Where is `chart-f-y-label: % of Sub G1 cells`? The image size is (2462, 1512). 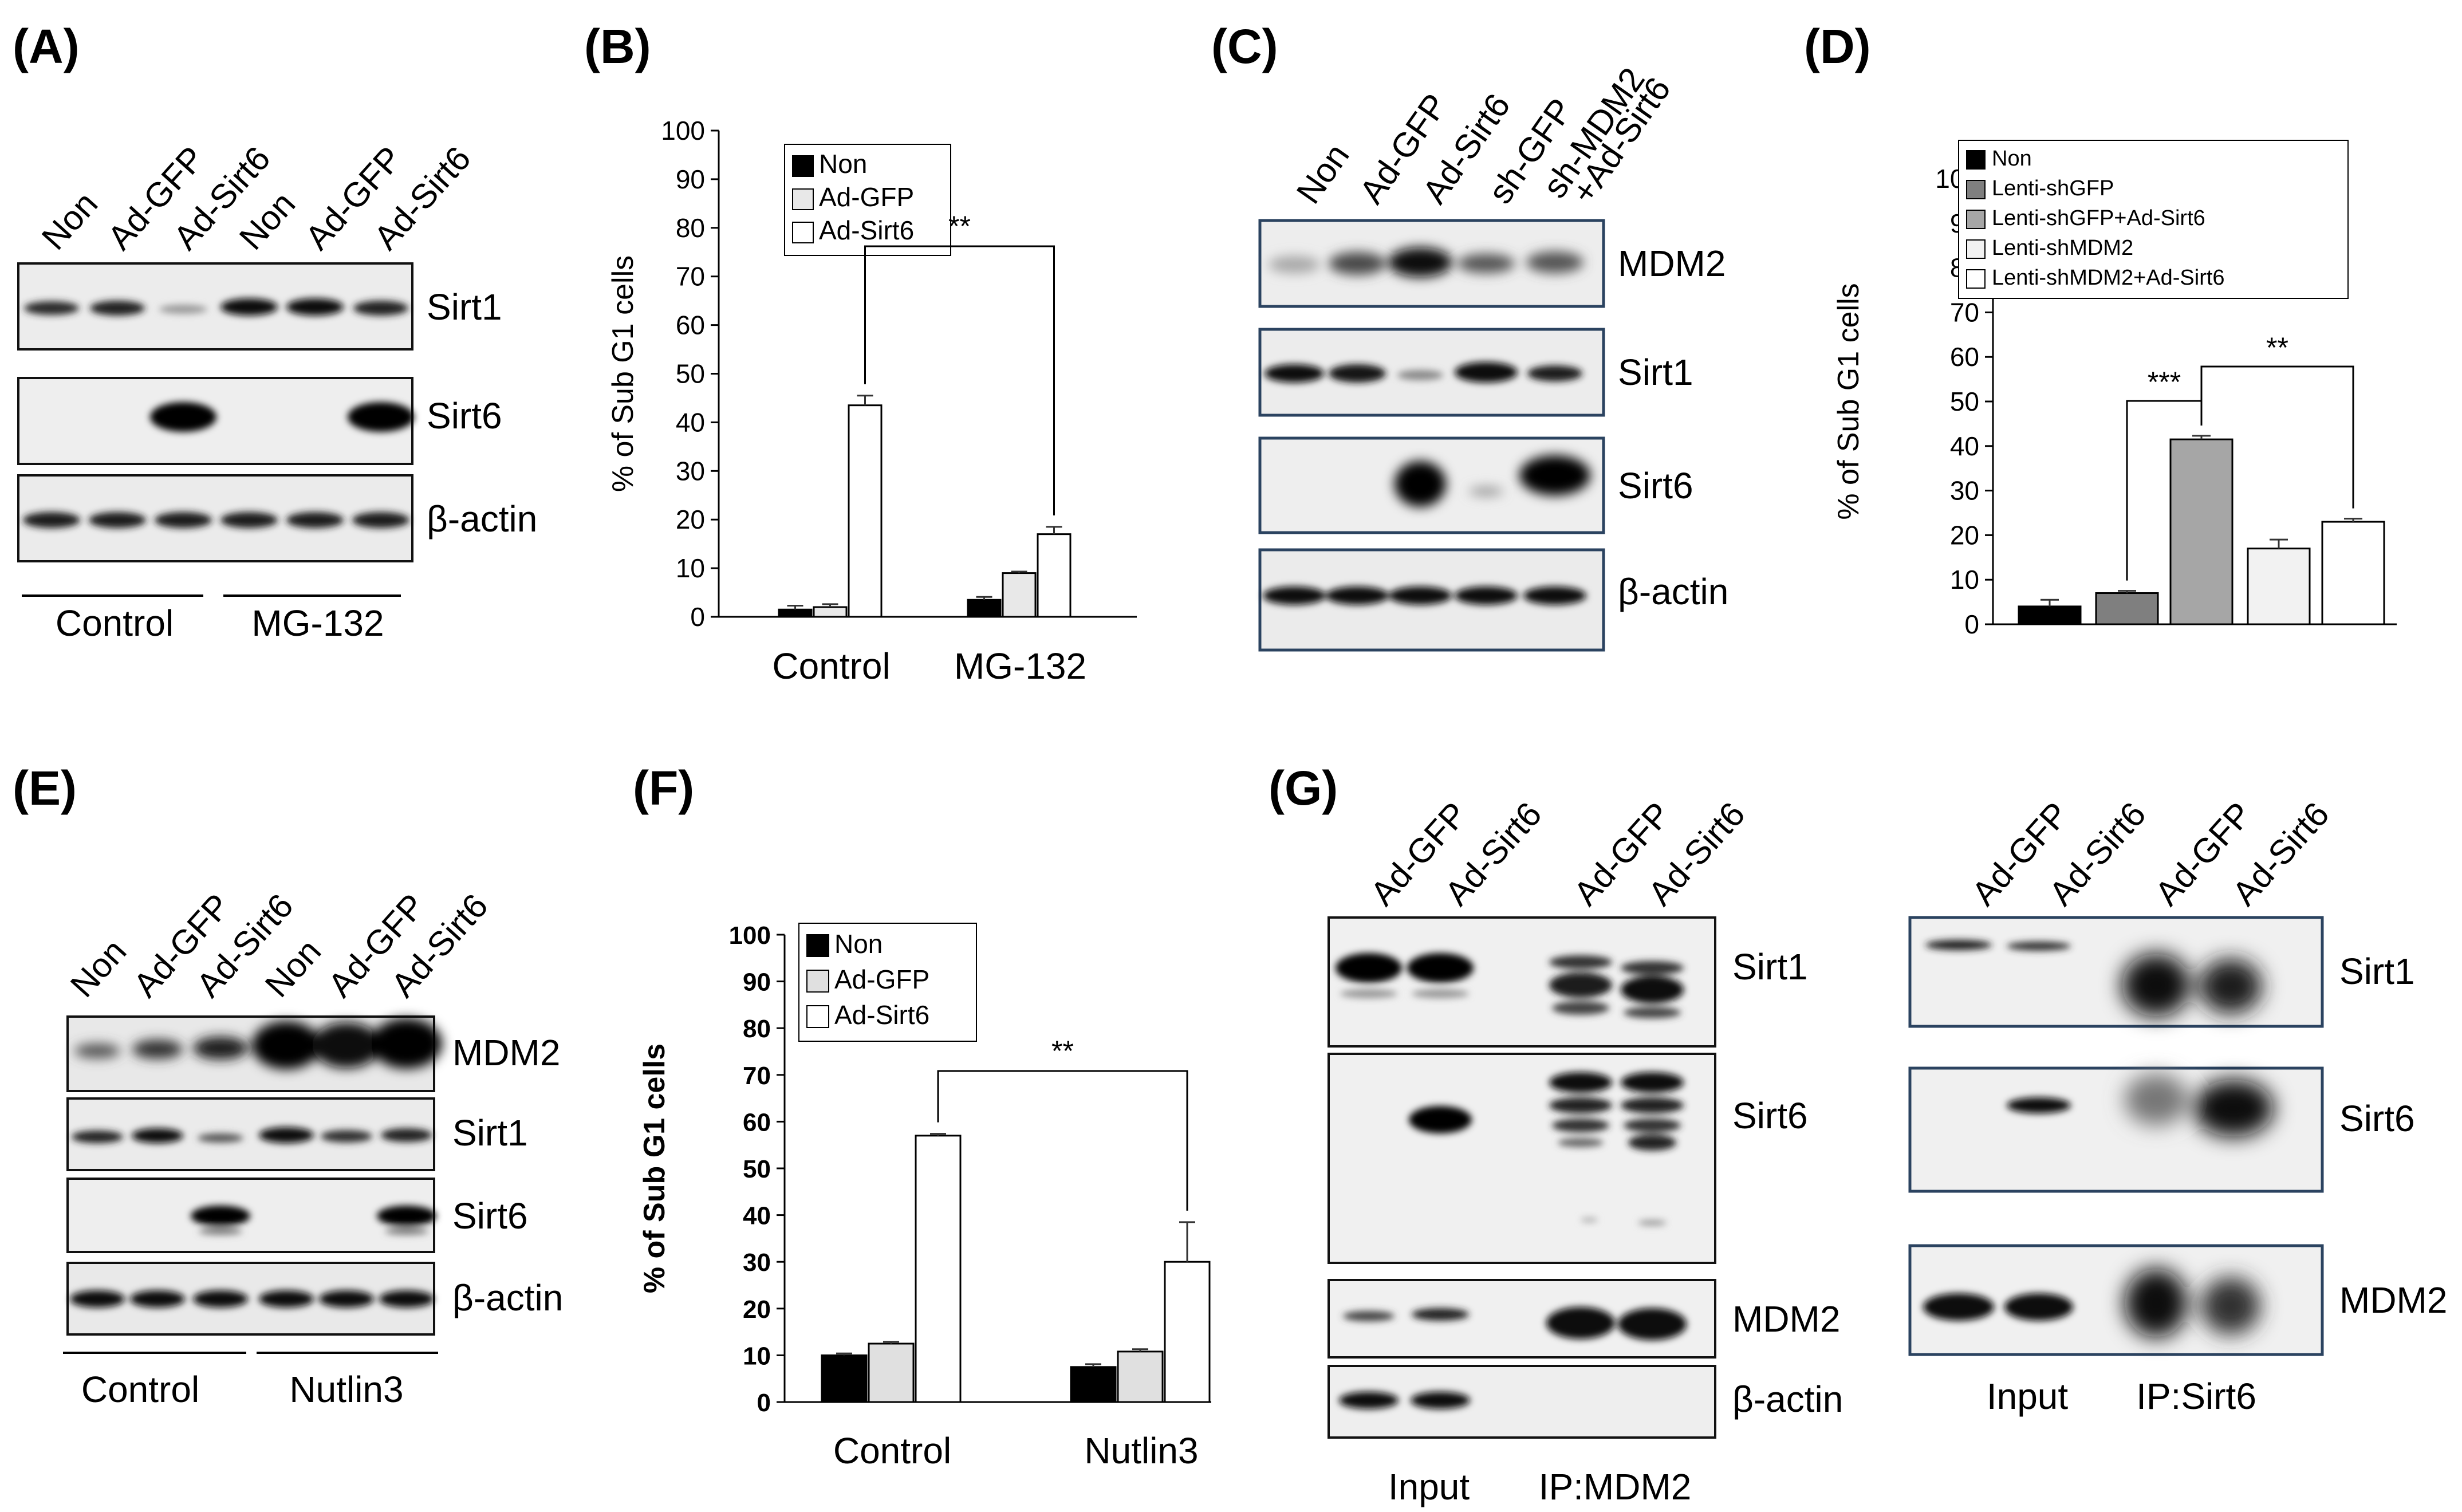 chart-f-y-label: % of Sub G1 cells is located at coordinates (654, 1168).